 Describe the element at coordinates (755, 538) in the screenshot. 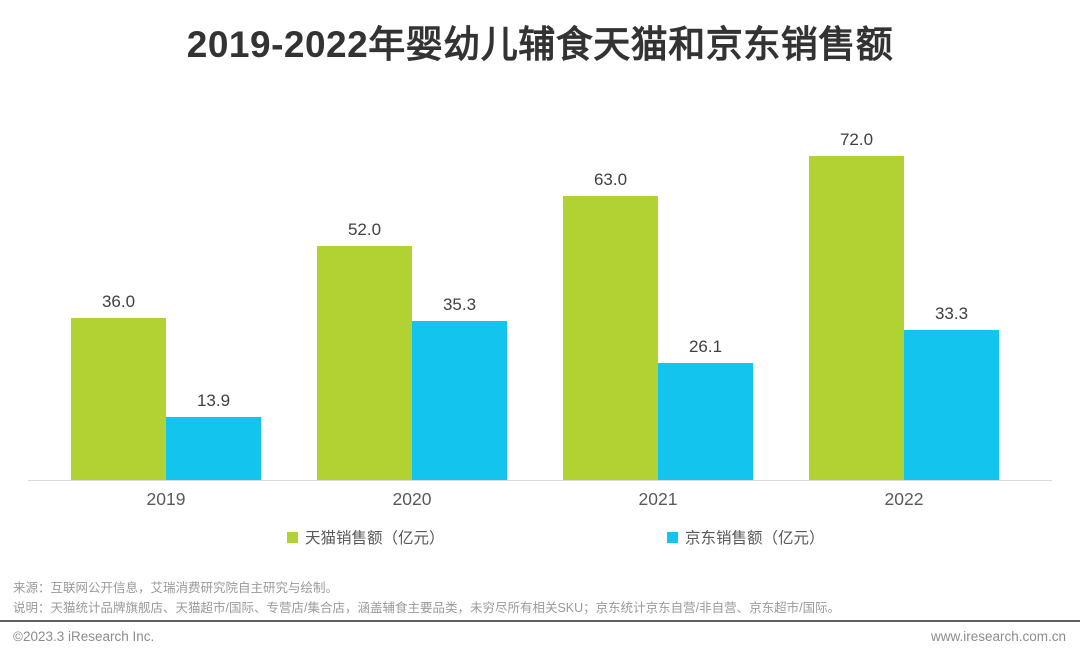

I see `jd-legend-label: 京东销售额（亿元）` at that location.